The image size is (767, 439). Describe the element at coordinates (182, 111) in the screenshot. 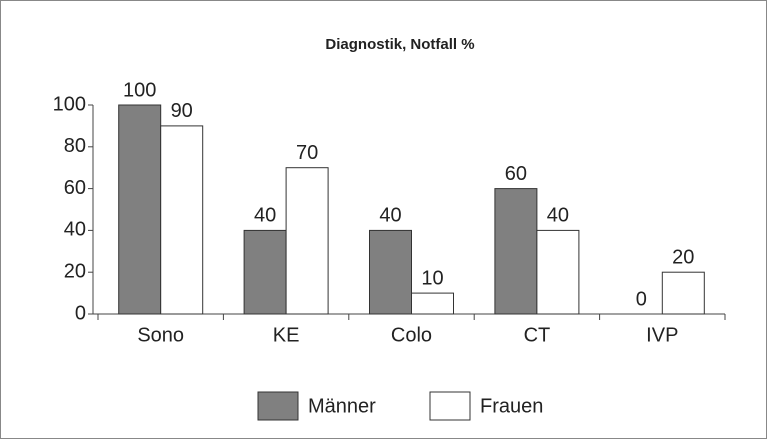

I see `data-label: 90` at that location.